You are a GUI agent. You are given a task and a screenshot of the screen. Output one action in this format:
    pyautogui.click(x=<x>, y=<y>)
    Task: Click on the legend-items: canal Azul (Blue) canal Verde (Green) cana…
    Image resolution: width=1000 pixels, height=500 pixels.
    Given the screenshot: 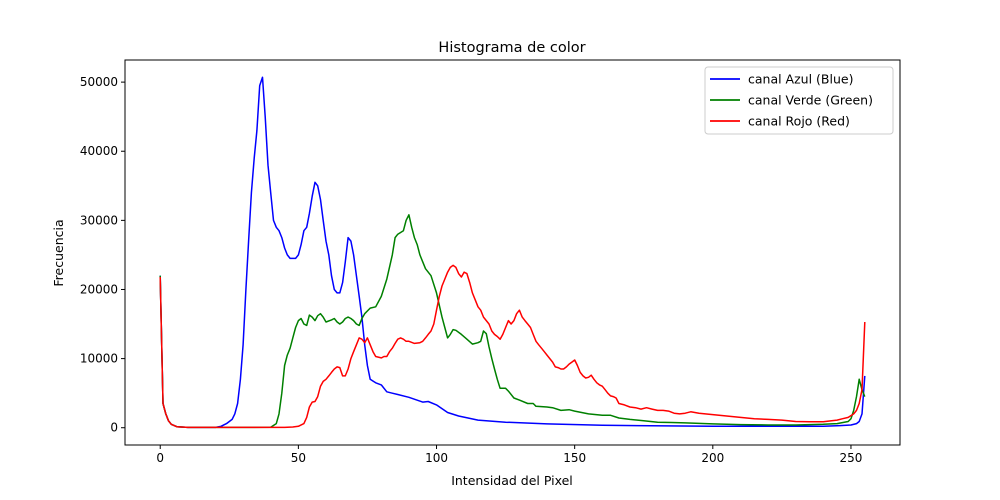 What is the action you would take?
    pyautogui.click(x=791, y=100)
    